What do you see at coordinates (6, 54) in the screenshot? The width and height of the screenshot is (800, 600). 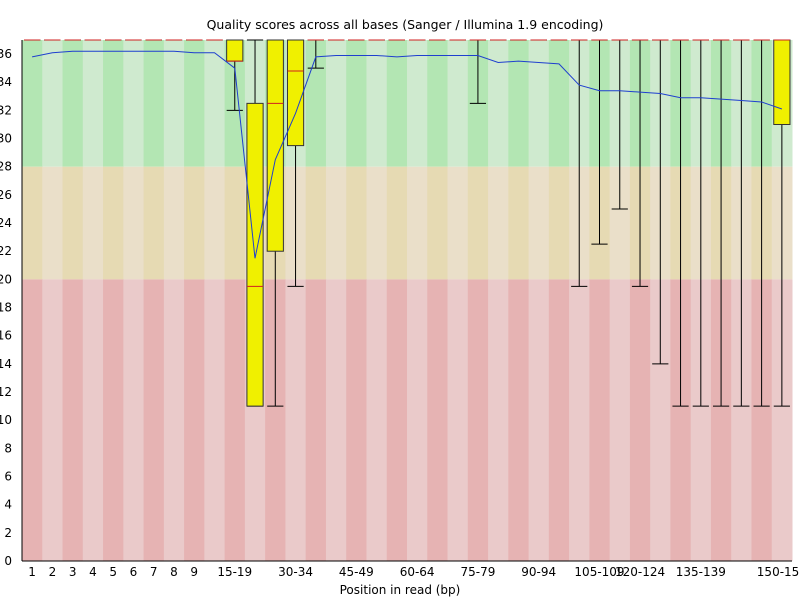 I see `y-tick-label: 36` at bounding box center [6, 54].